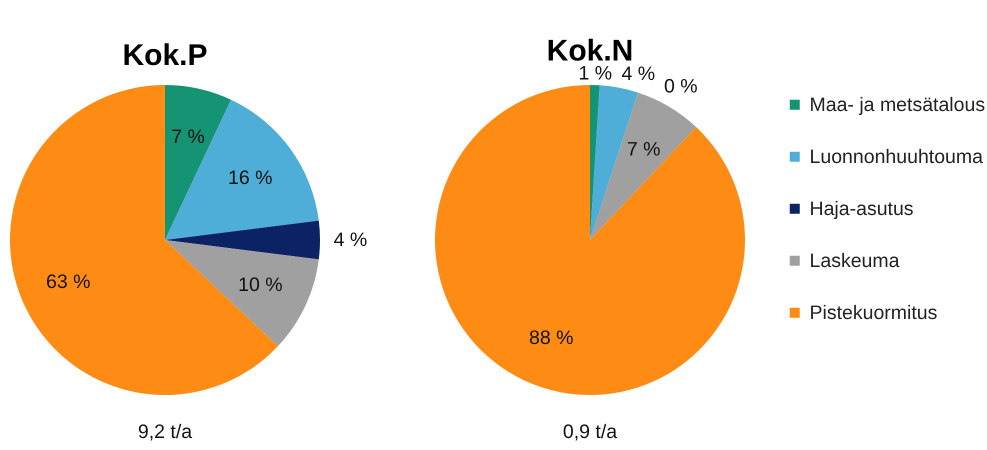 The image size is (987, 450). I want to click on data-label: 10 %, so click(260, 285).